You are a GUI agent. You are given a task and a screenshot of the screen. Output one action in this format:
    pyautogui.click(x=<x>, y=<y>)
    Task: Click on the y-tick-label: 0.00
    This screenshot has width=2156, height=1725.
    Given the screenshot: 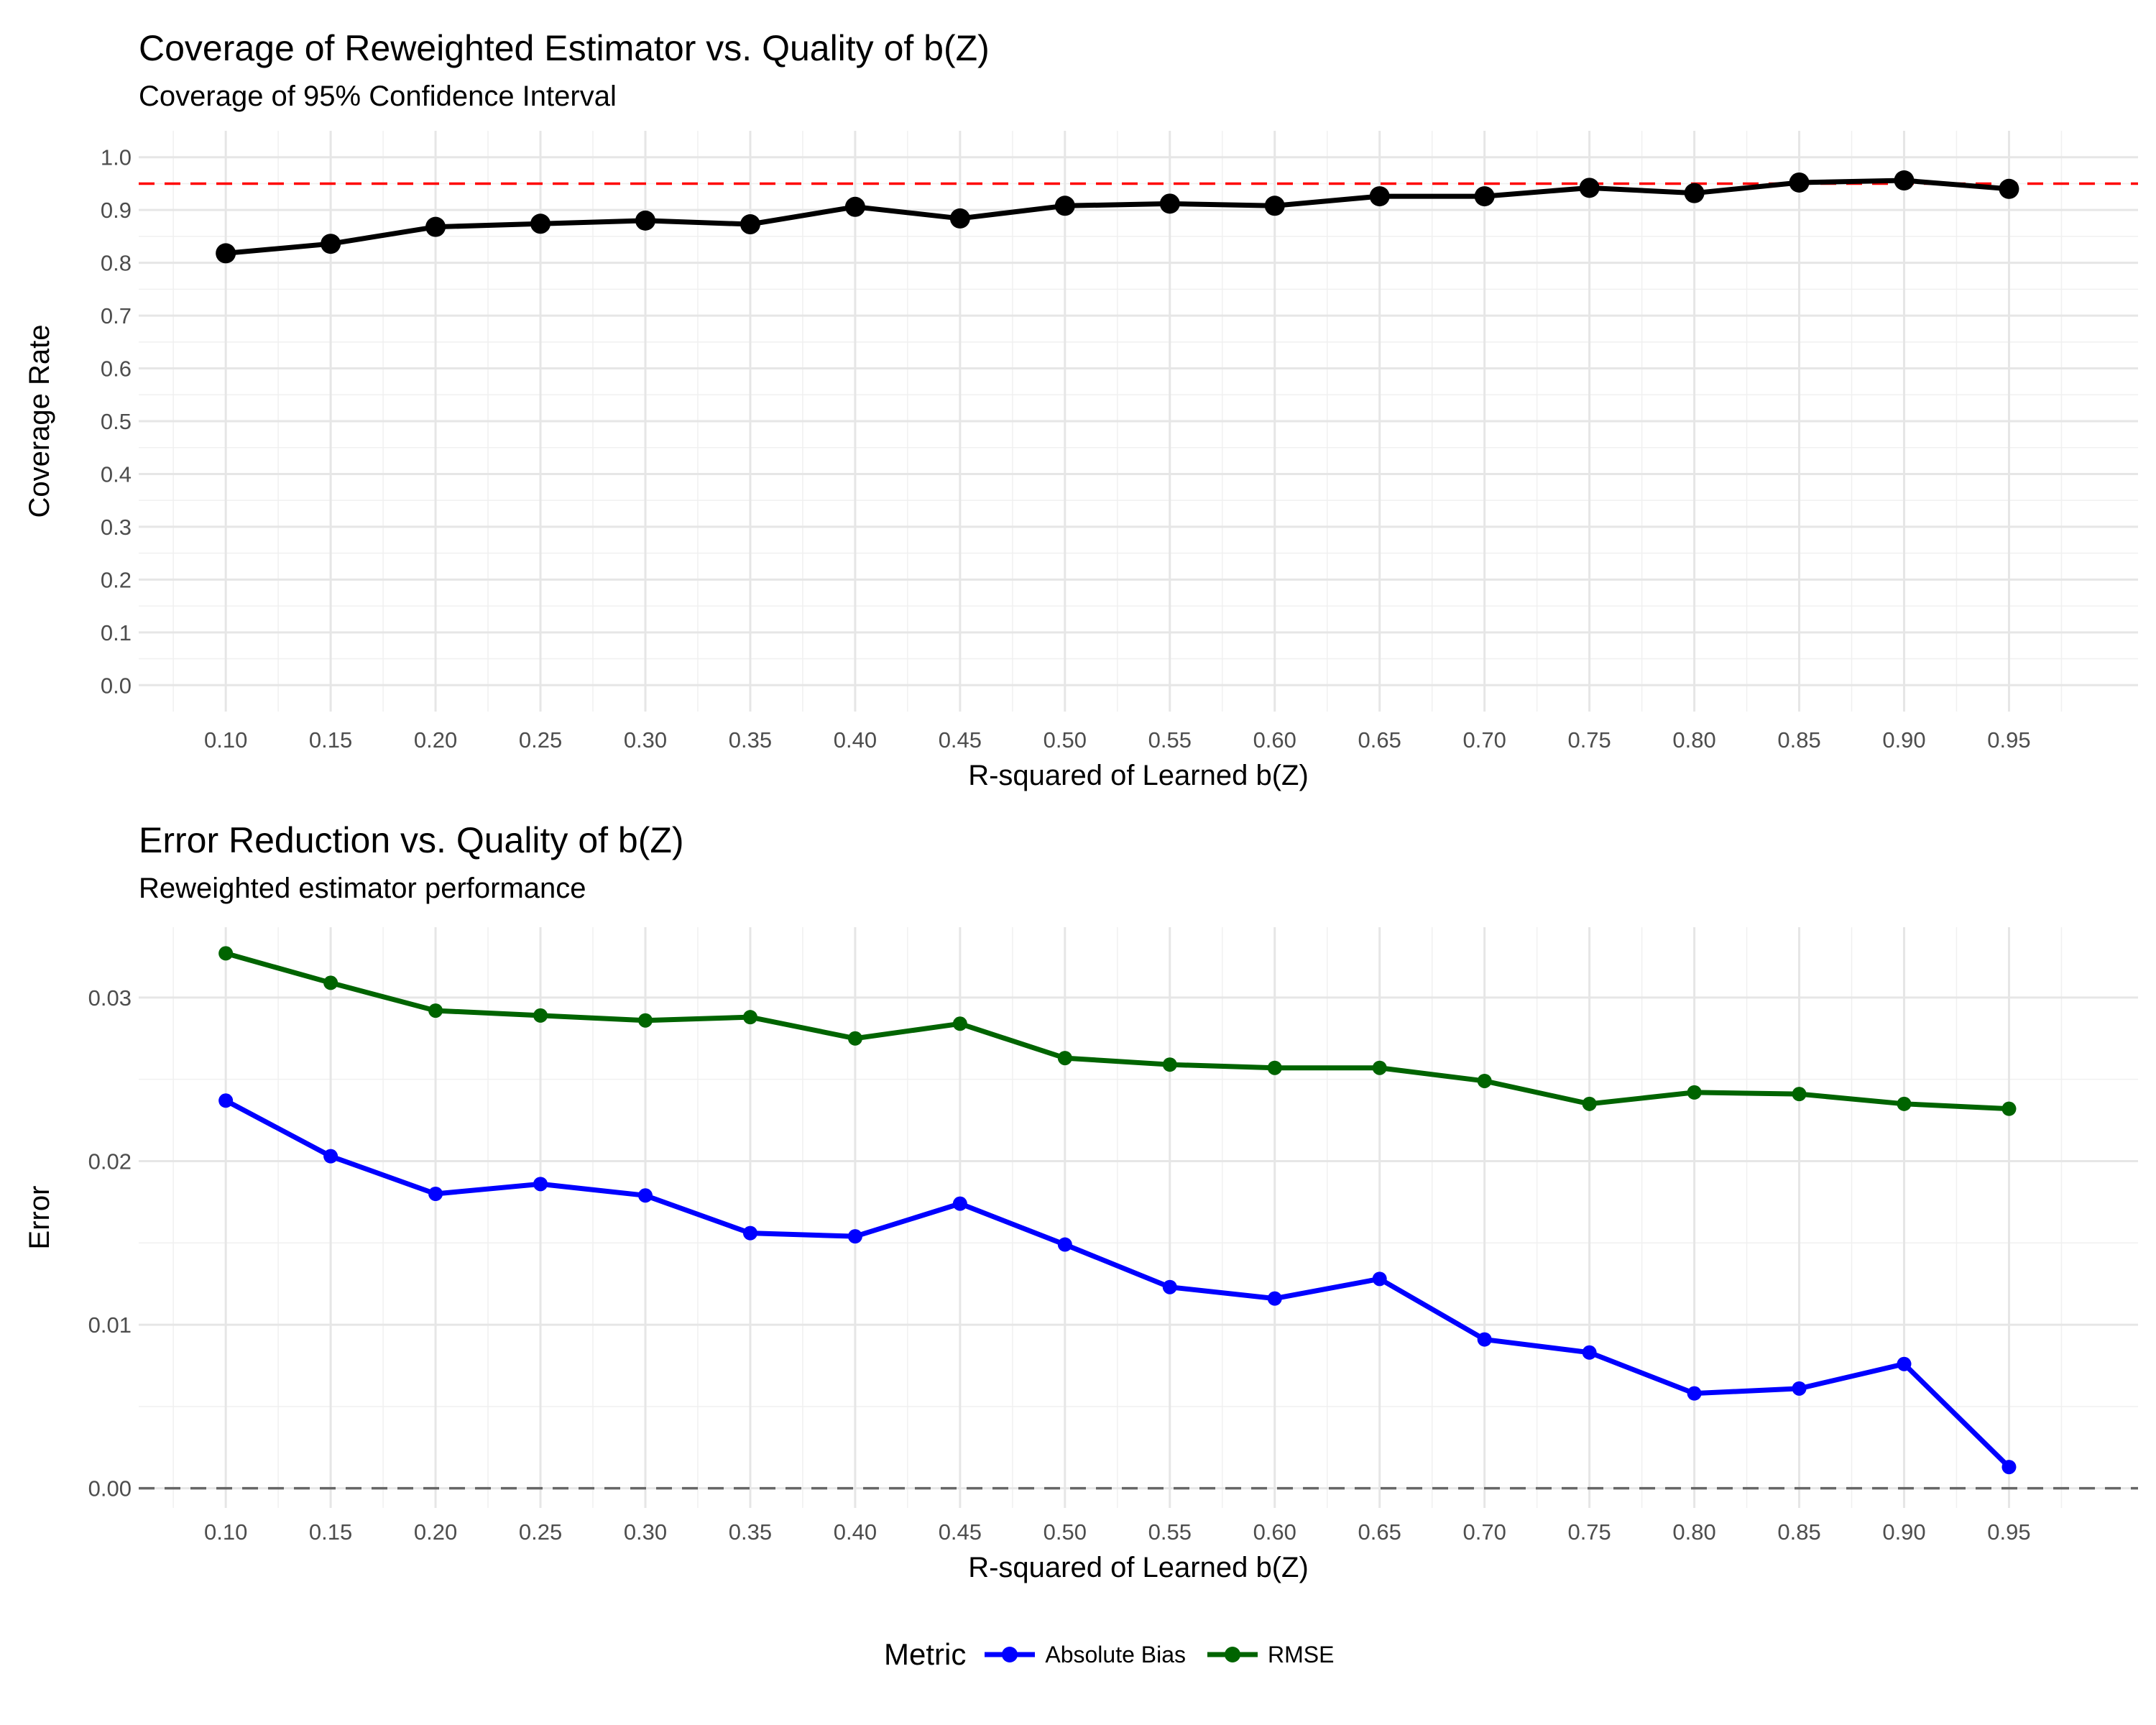 What is the action you would take?
    pyautogui.click(x=110, y=1488)
    